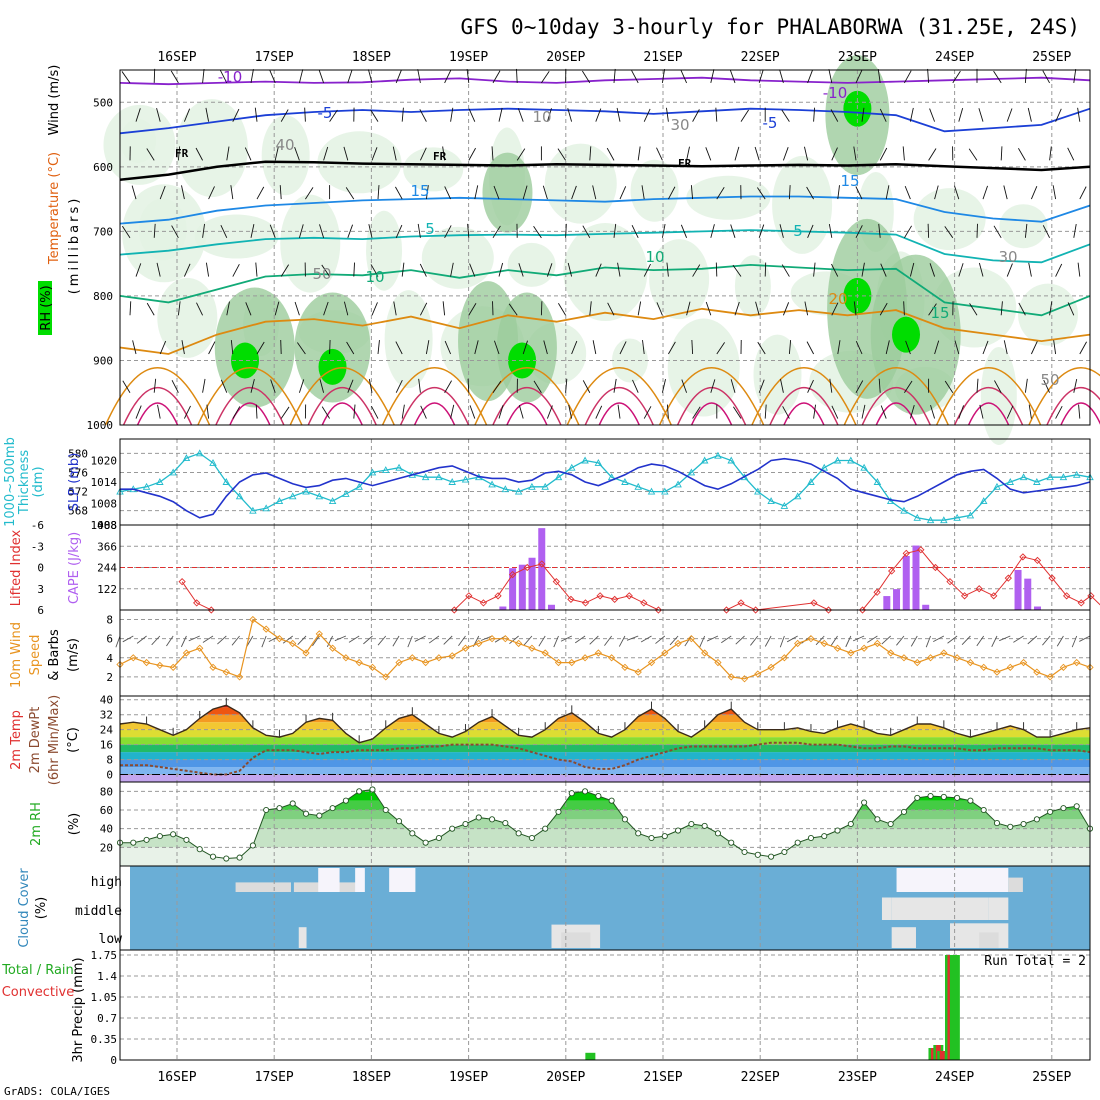 The height and width of the screenshot is (1100, 1100). What do you see at coordinates (371, 1077) in the screenshot?
I see `x-tick-label-bottom: 18SEP` at bounding box center [371, 1077].